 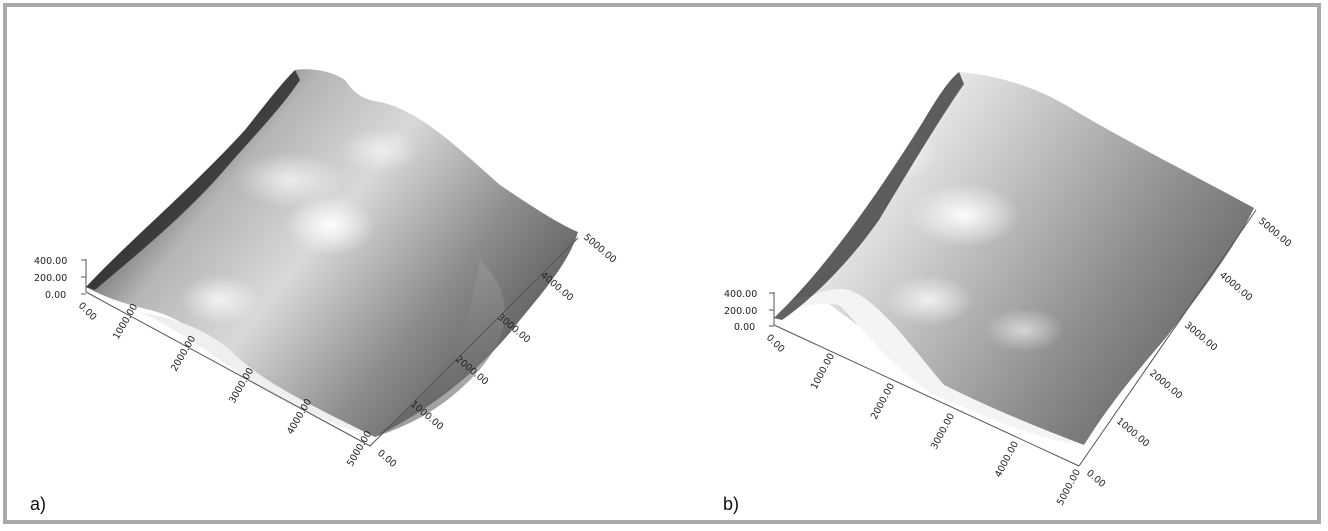 I want to click on panel-b-y-tick: 0.00, so click(x=1095, y=479).